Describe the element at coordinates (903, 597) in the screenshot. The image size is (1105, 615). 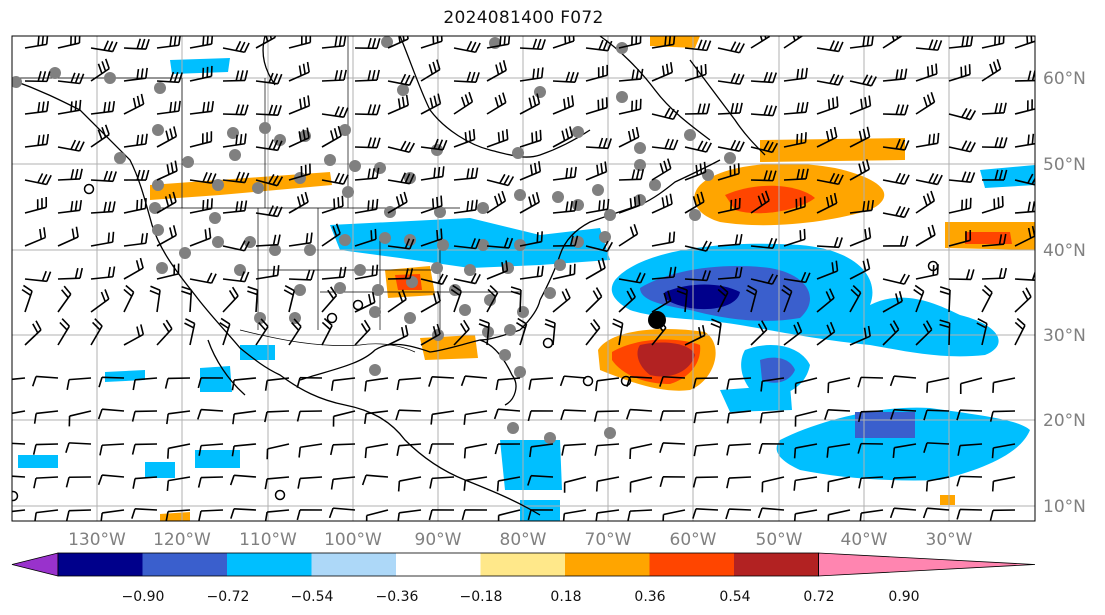
I see `colorbar-tick-label: 0.90` at that location.